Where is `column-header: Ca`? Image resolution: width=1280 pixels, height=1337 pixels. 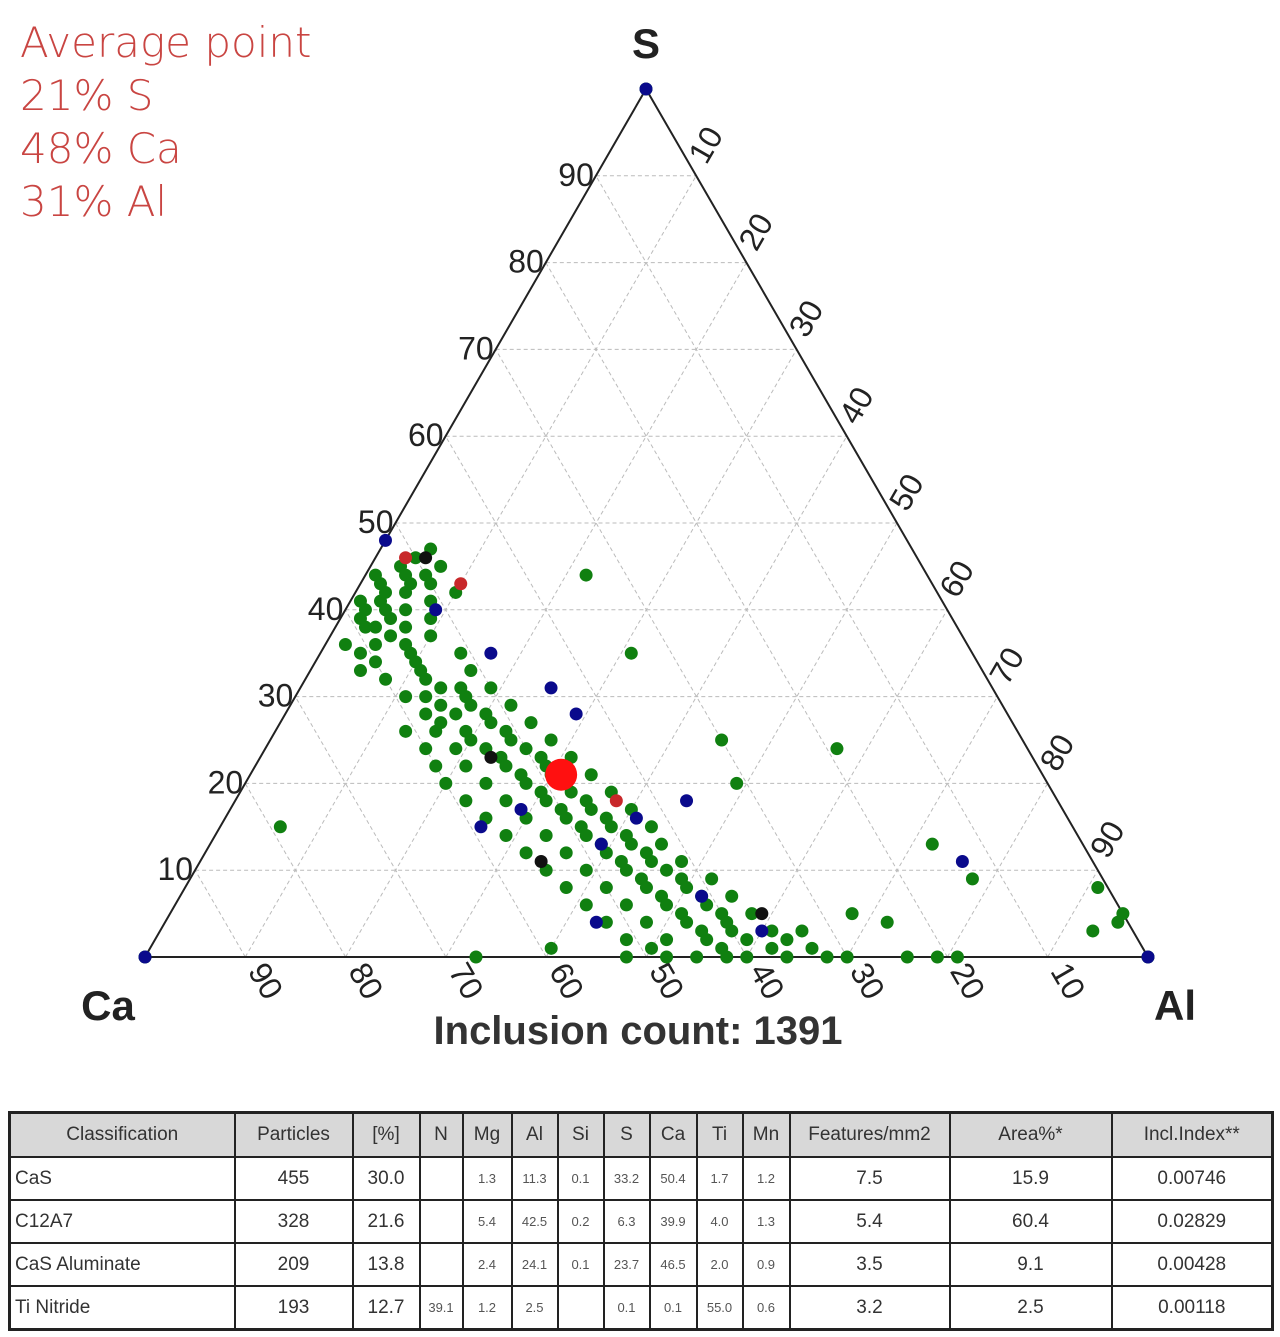 column-header: Ca is located at coordinates (673, 1134).